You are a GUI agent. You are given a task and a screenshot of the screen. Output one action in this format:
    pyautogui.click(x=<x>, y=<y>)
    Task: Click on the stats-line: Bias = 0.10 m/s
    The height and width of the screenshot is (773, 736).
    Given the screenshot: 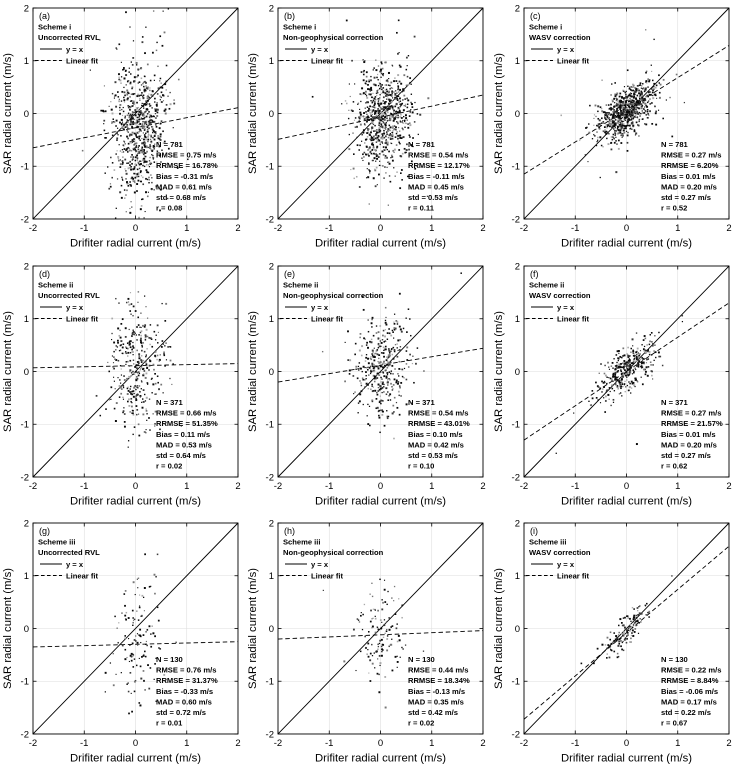 What is the action you would take?
    pyautogui.click(x=435, y=433)
    